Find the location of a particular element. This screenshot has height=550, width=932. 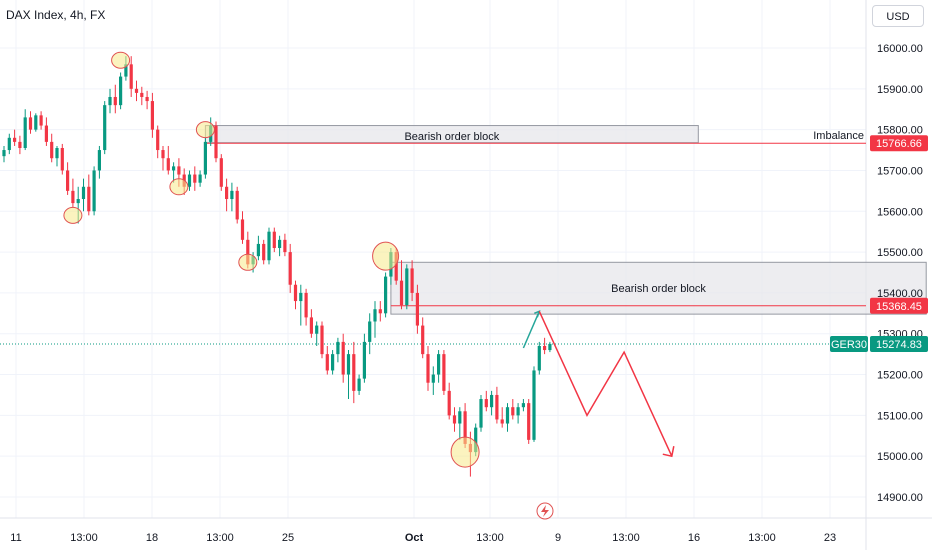

x-tick-label: 11 is located at coordinates (15, 538).